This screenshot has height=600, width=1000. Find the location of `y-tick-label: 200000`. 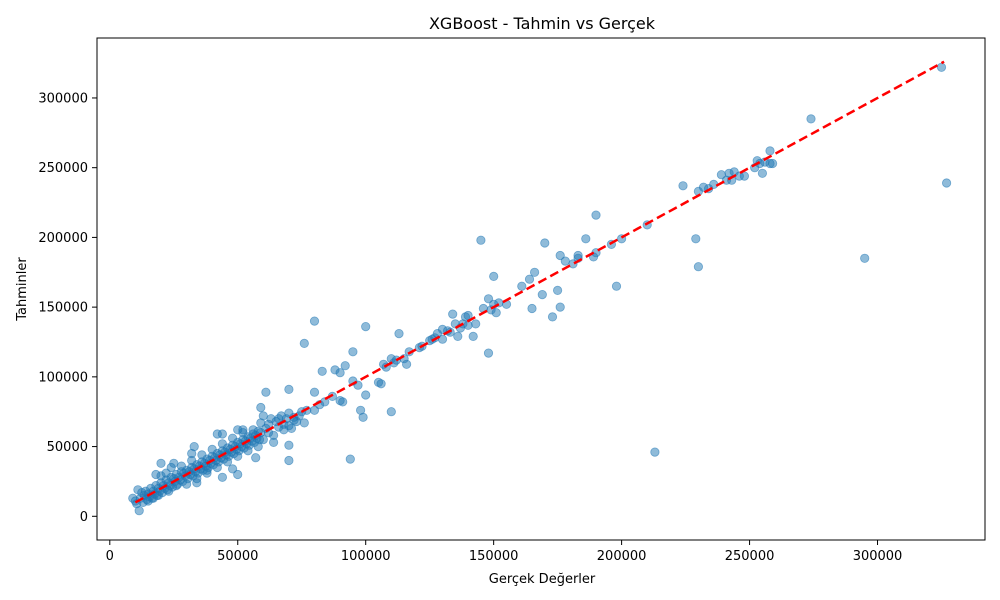

y-tick-label: 200000 is located at coordinates (63, 238).